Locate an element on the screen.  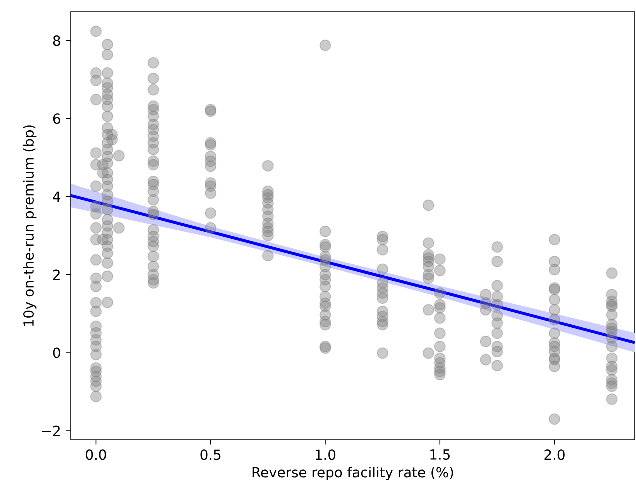
y-tick-label: 2 is located at coordinates (57, 275).